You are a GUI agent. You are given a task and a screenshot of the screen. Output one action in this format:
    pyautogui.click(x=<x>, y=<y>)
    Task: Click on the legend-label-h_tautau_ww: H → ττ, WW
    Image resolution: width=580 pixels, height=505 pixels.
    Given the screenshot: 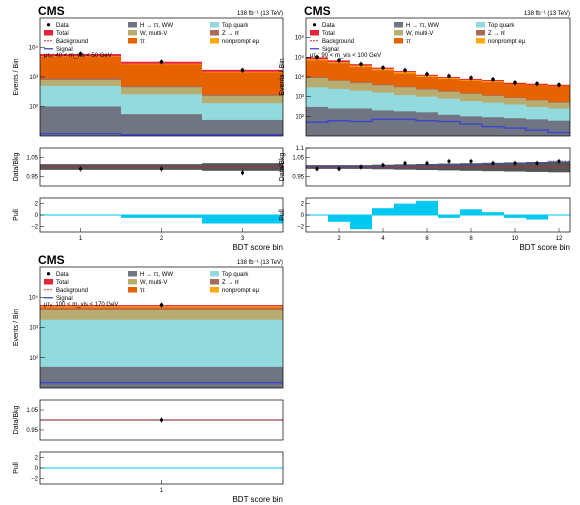 What is the action you would take?
    pyautogui.click(x=156, y=26)
    